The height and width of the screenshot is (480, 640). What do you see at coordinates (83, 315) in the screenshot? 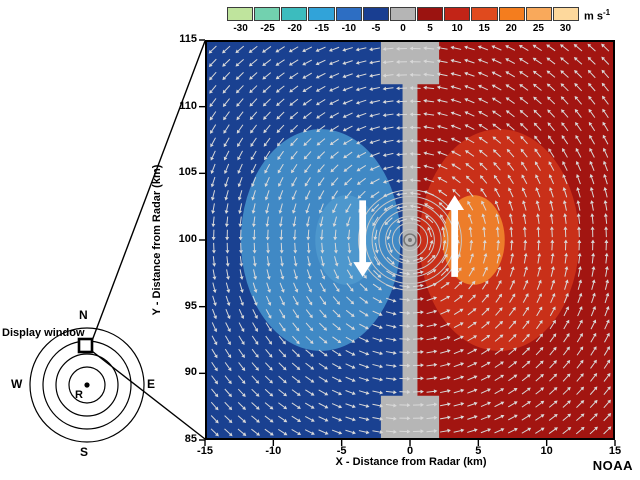
I see `compass-north-label: N` at bounding box center [83, 315].